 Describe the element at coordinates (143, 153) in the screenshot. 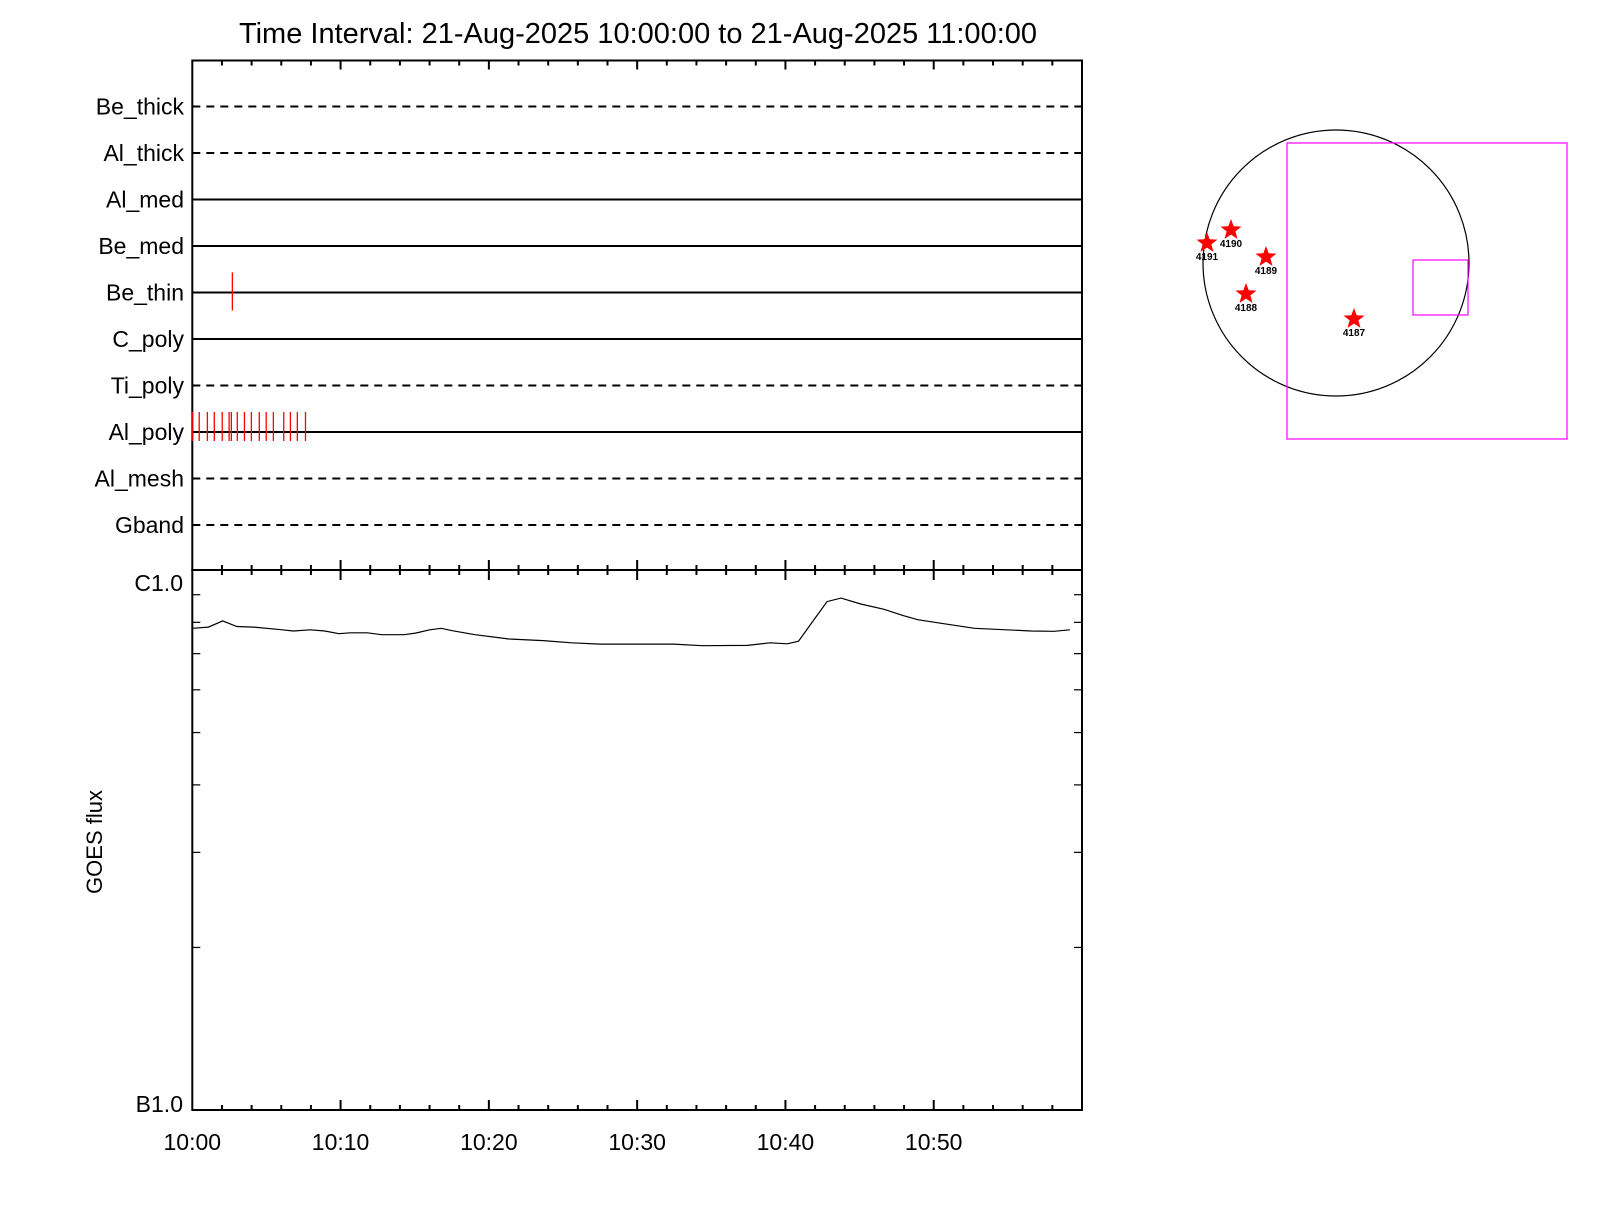

I see `row-label: Al_thick` at that location.